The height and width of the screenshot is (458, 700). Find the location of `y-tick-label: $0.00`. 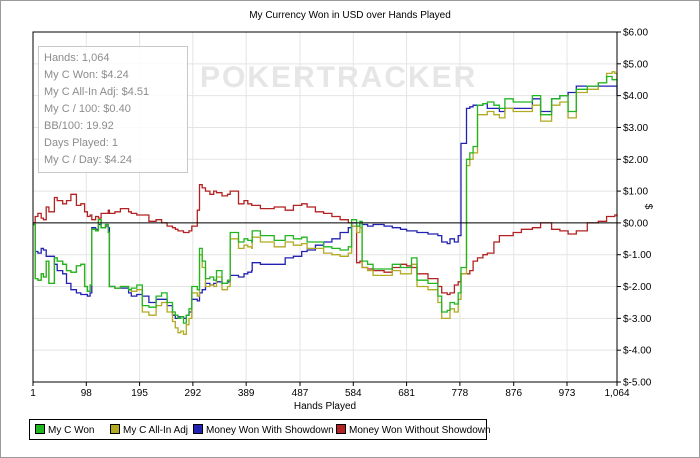

y-tick-label: $0.00 is located at coordinates (635, 223).